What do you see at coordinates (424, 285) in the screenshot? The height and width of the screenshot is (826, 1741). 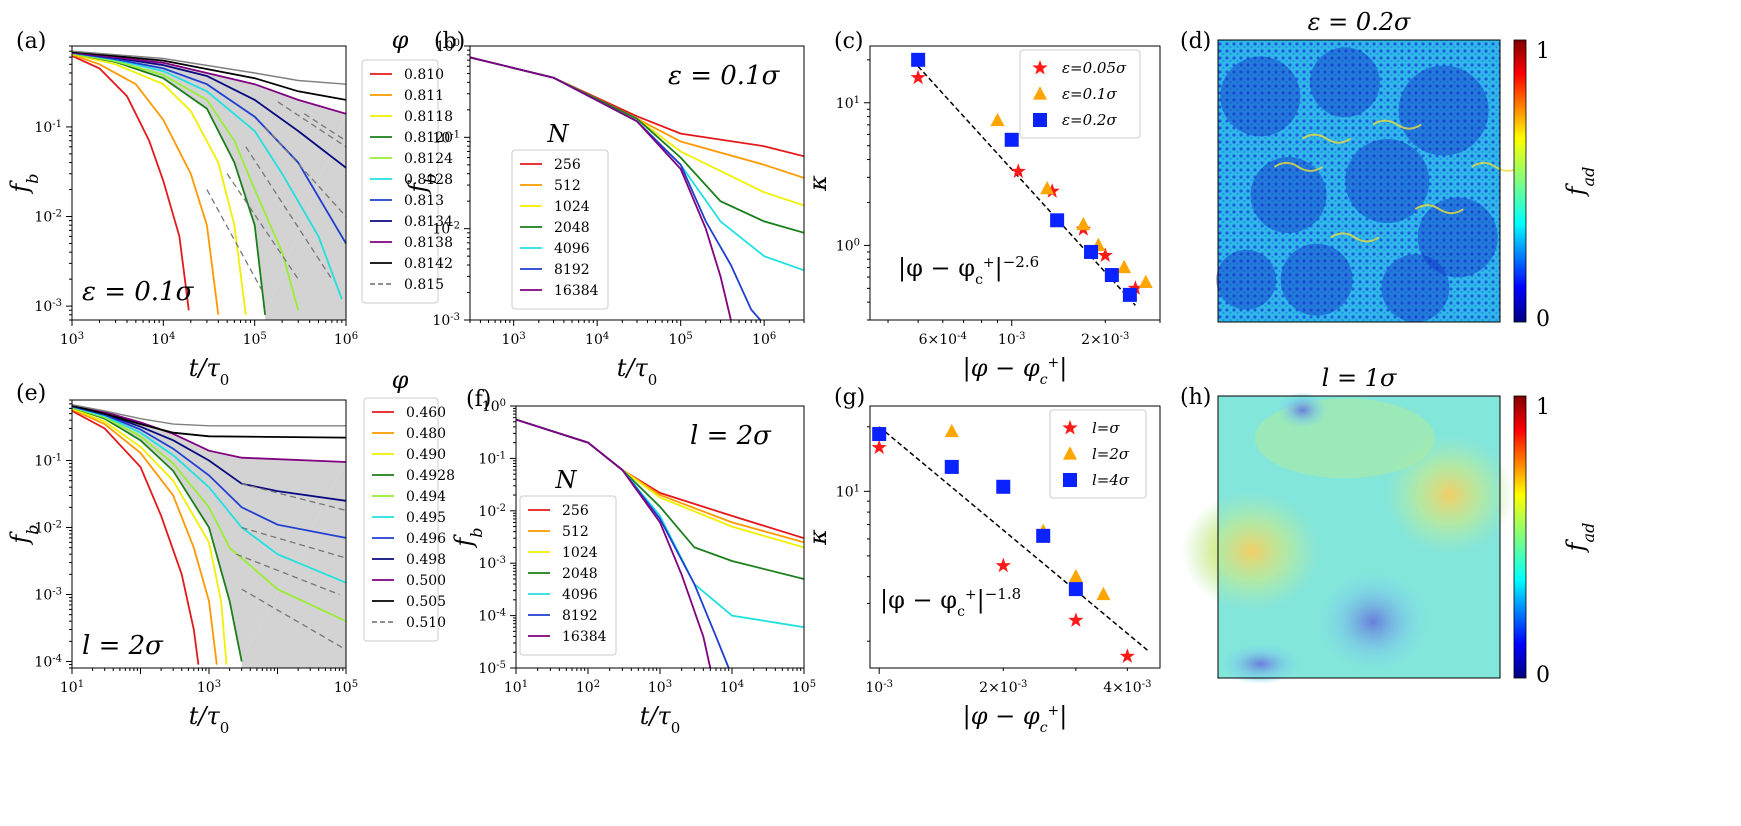 I see `legend-entry-0.815: 0.815` at bounding box center [424, 285].